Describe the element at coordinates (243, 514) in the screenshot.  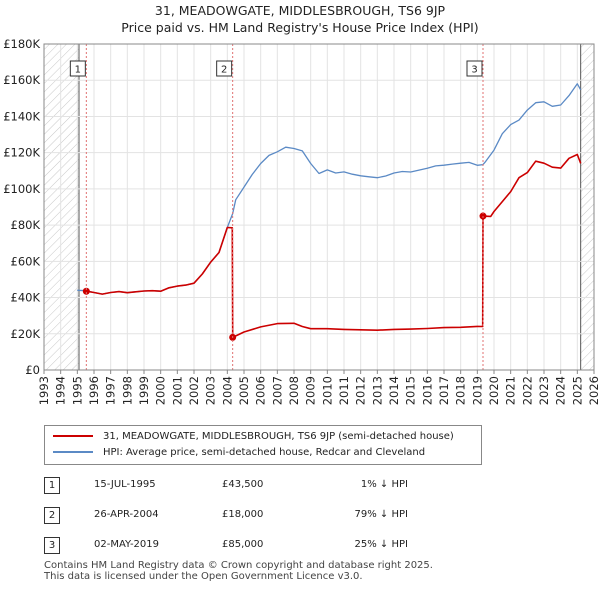
I see `transaction-price: £18,000` at that location.